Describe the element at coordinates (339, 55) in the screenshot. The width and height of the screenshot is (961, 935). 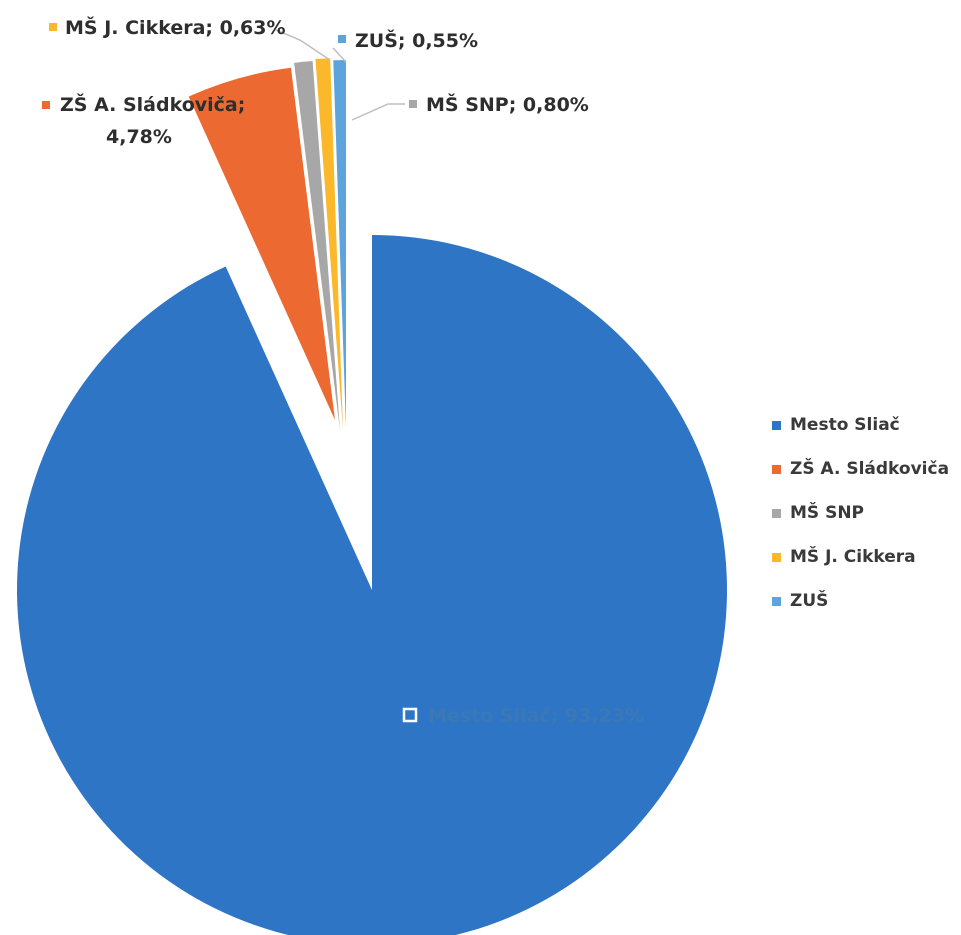
I see `leader-line-zus` at that location.